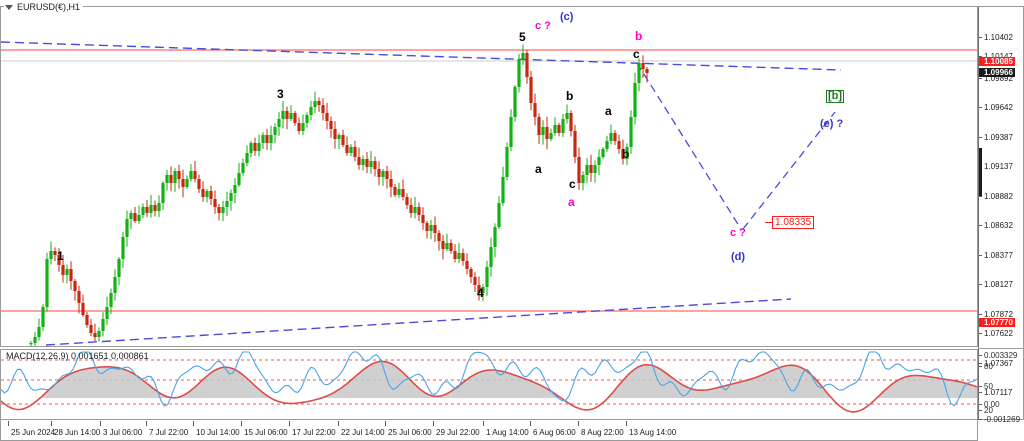 This screenshot has width=1024, height=441. What do you see at coordinates (996, 166) in the screenshot?
I see `price-axis-tick: 1.09137` at bounding box center [996, 166].